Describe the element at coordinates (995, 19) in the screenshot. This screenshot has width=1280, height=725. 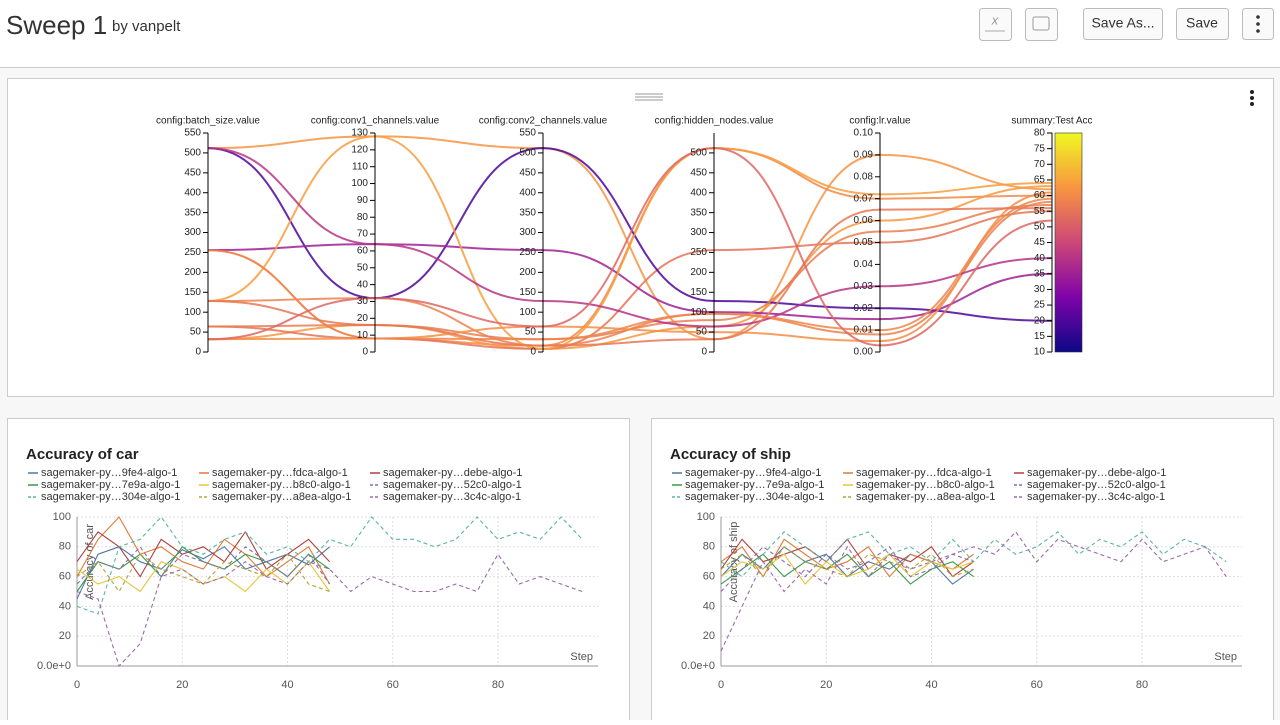
I see `svg-text: x` at that location.